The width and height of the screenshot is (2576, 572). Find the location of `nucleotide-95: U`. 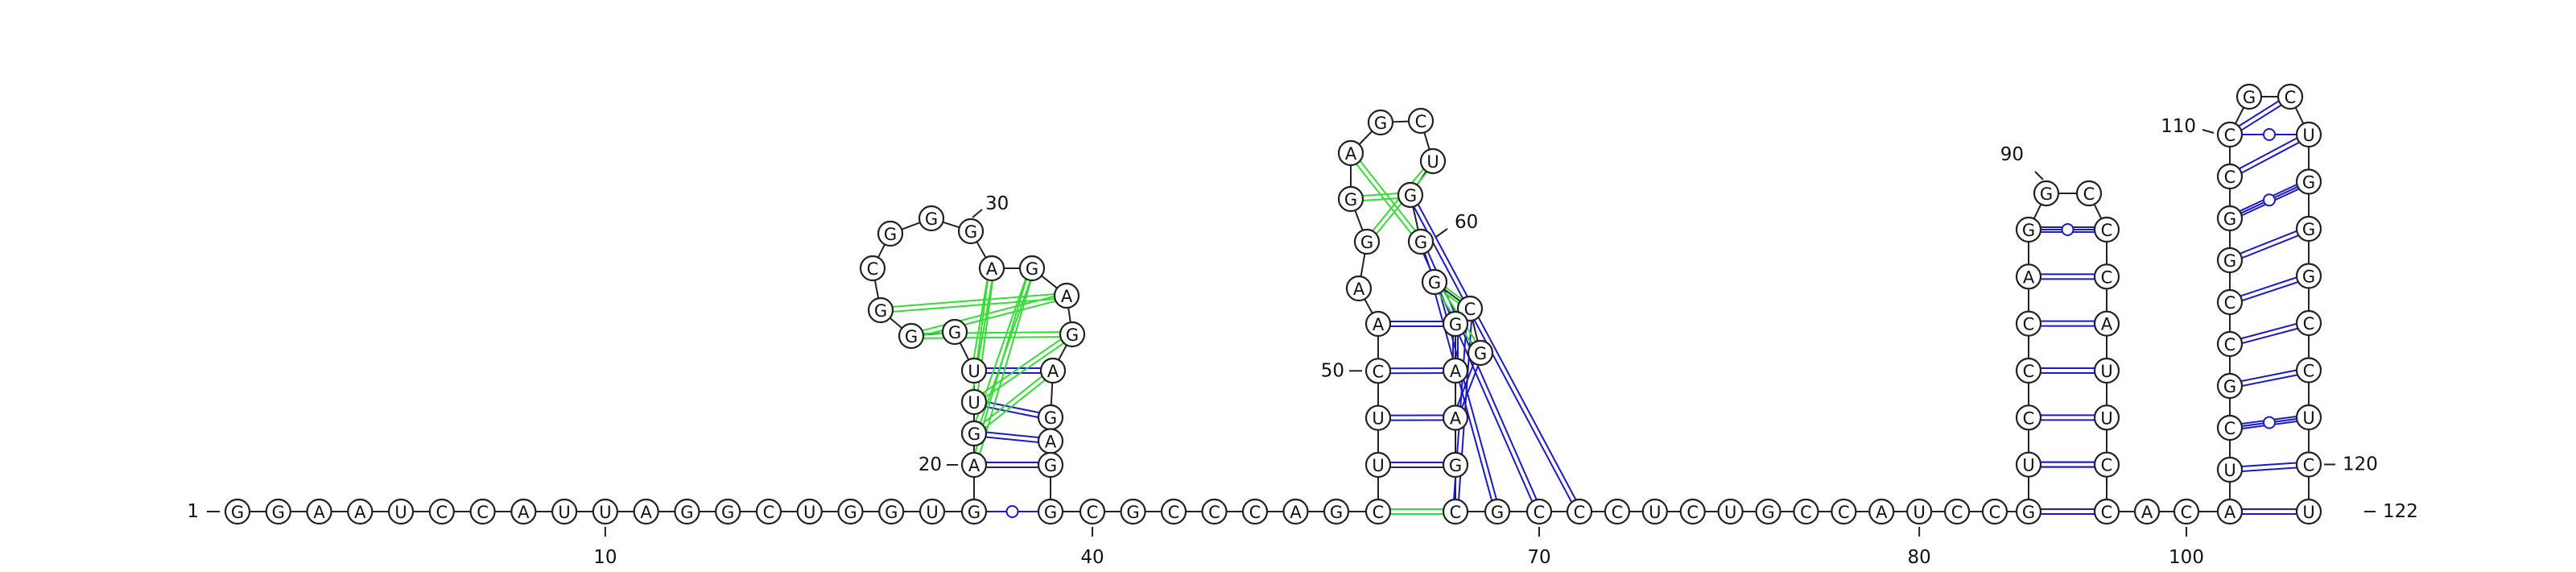

nucleotide-95: U is located at coordinates (2106, 370).